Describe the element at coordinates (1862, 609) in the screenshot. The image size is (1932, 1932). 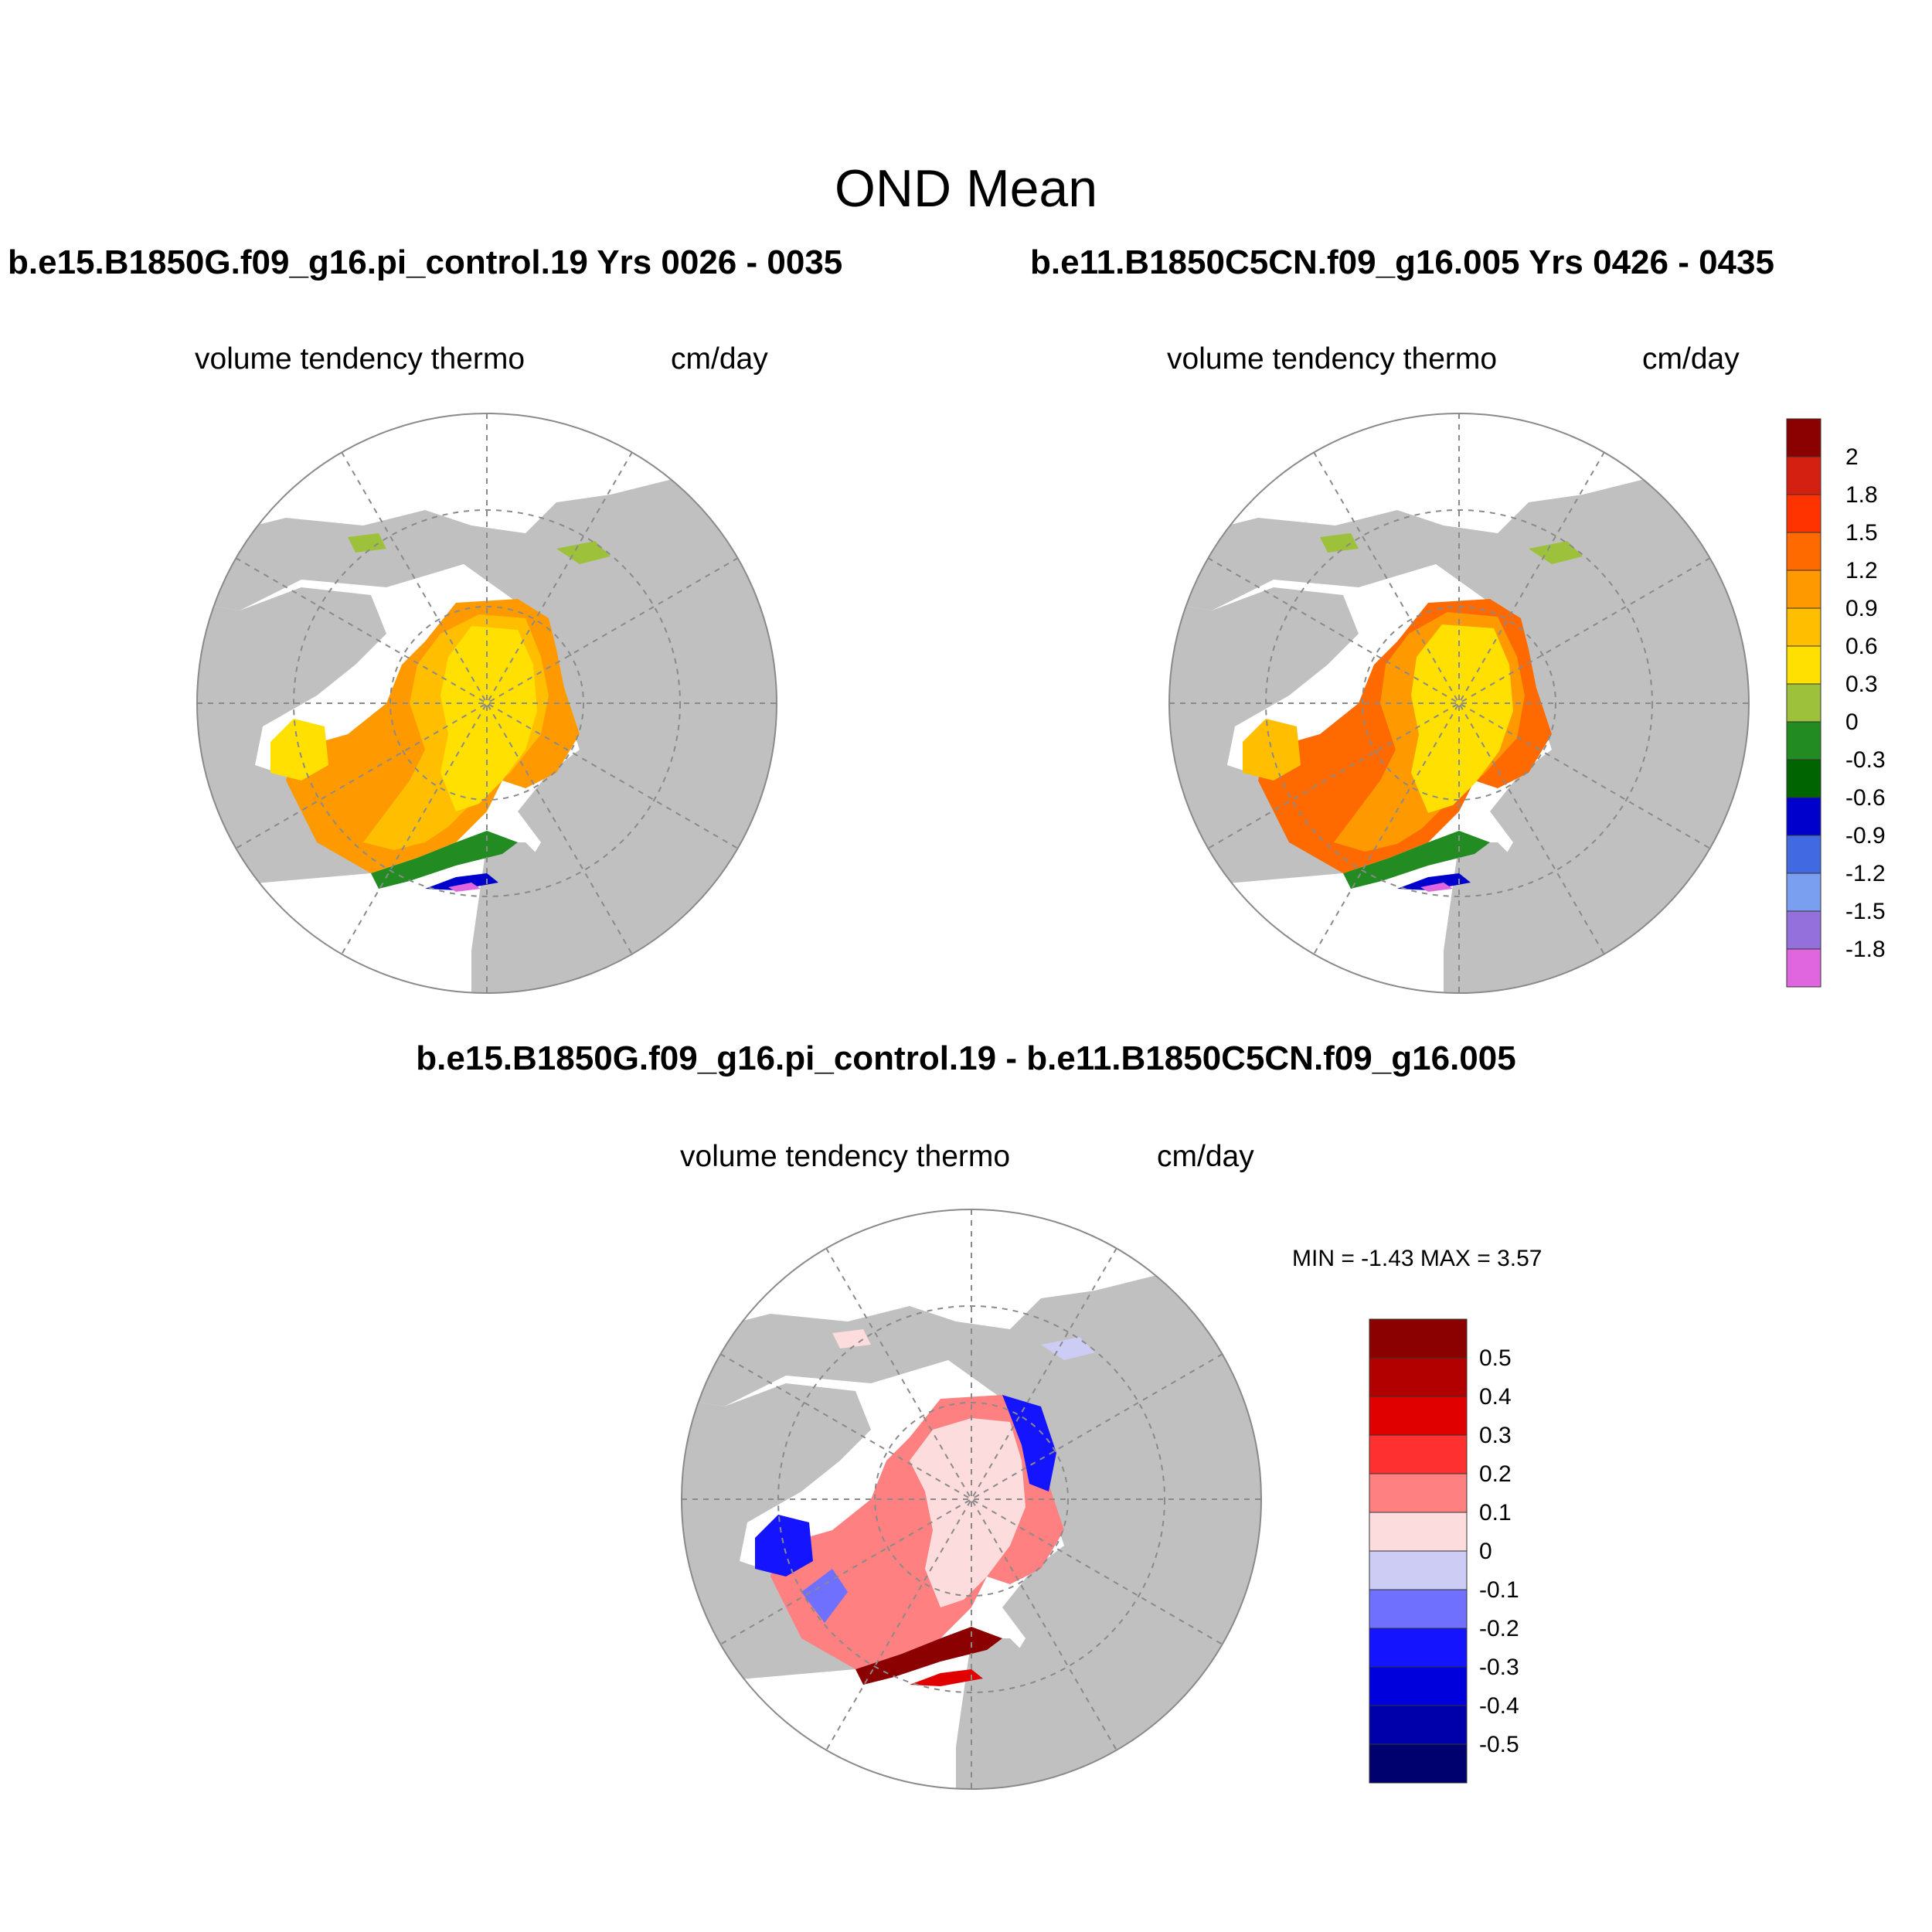
I see `colorbar-label-4: 0.9` at that location.